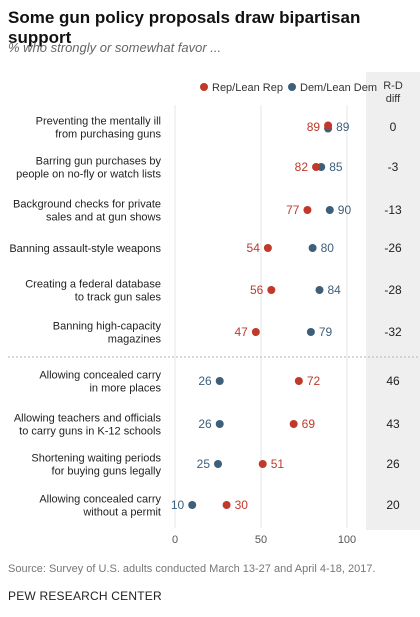  I want to click on rep-value-label: 56, so click(257, 290).